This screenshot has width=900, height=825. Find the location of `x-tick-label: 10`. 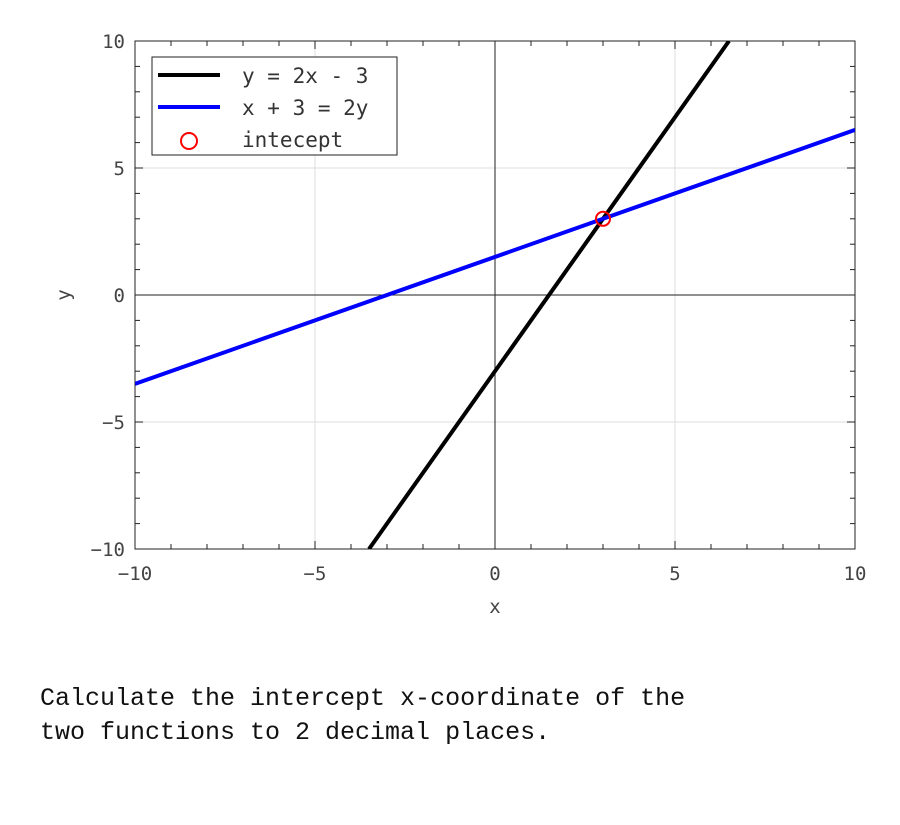

x-tick-label: 10 is located at coordinates (855, 574).